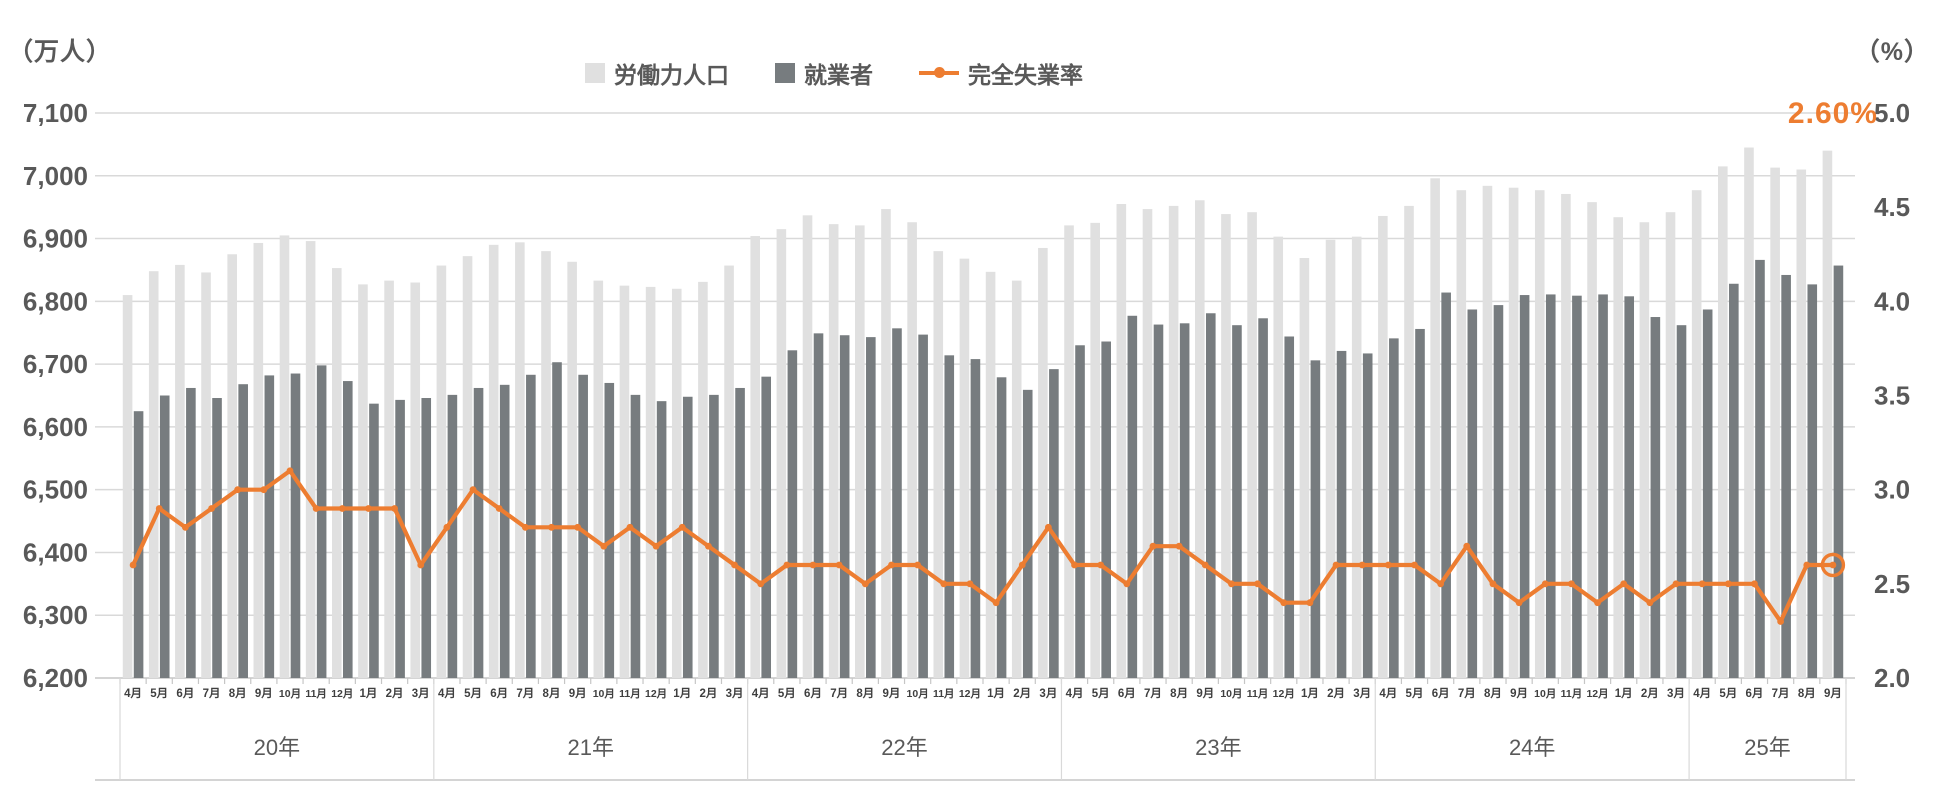 The width and height of the screenshot is (1940, 789). What do you see at coordinates (1284, 694) in the screenshot?
I see `month-label: 12月` at bounding box center [1284, 694].